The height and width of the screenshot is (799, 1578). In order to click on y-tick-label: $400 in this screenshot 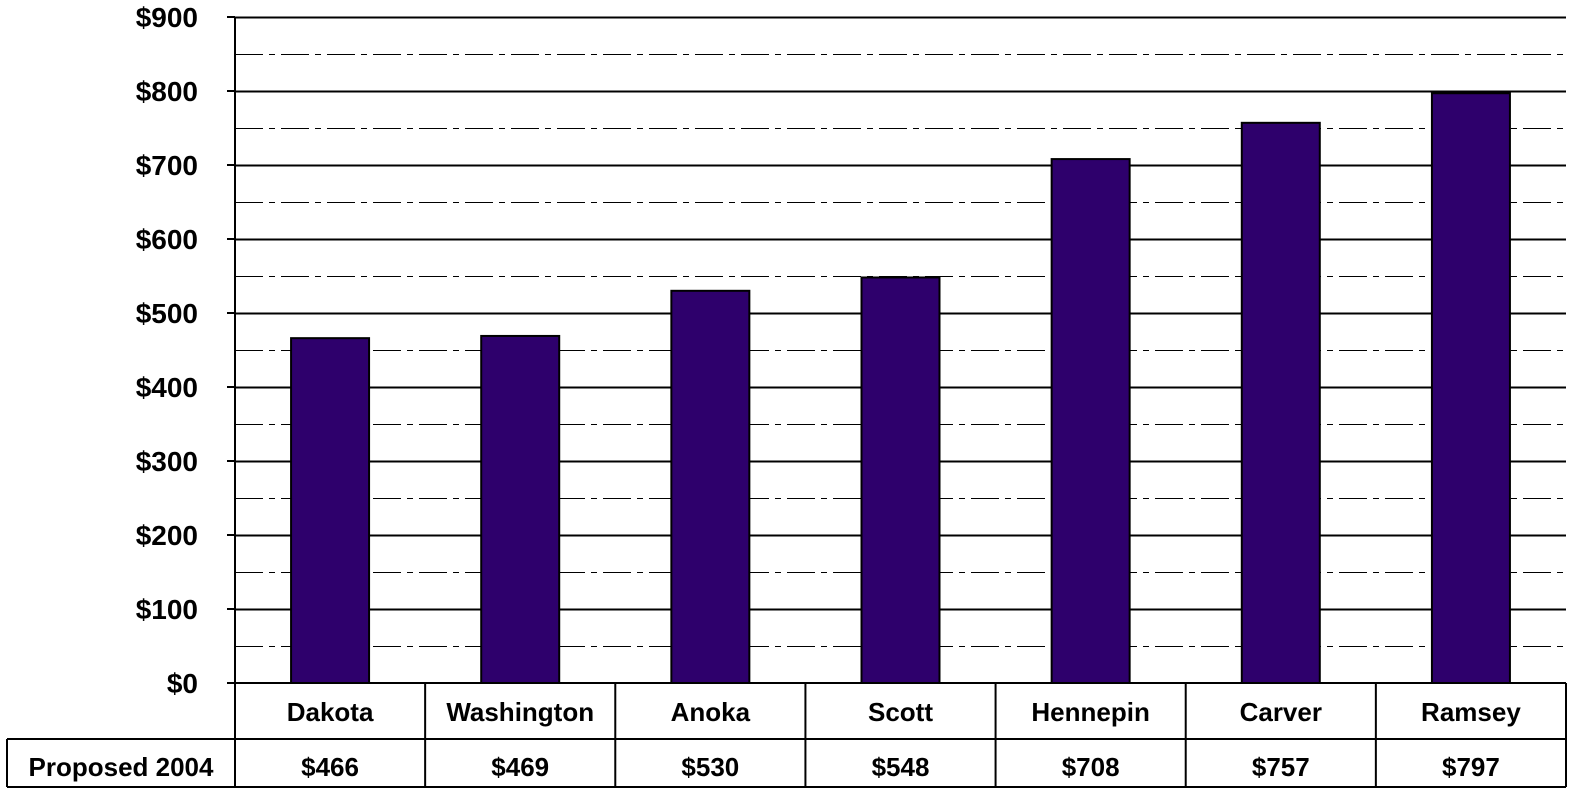, I will do `click(167, 387)`.